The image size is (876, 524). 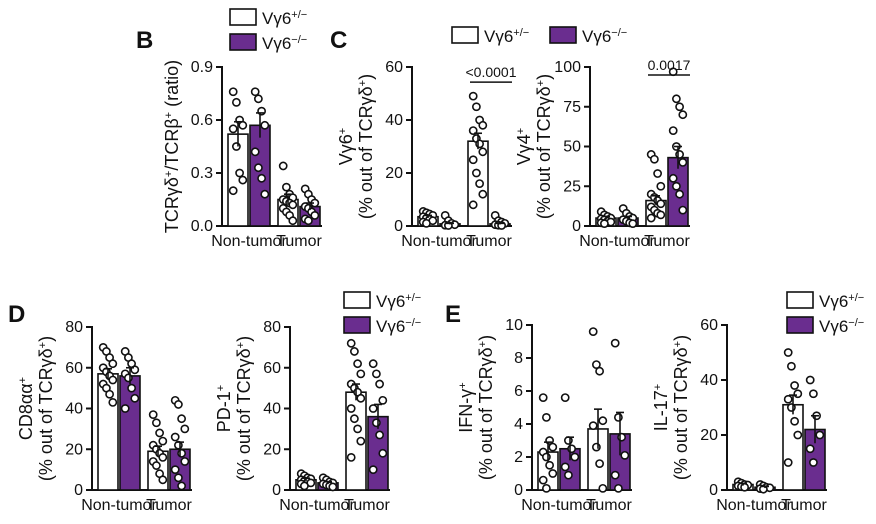 What do you see at coordinates (669, 65) in the screenshot?
I see `p-value-label: 0.0017` at bounding box center [669, 65].